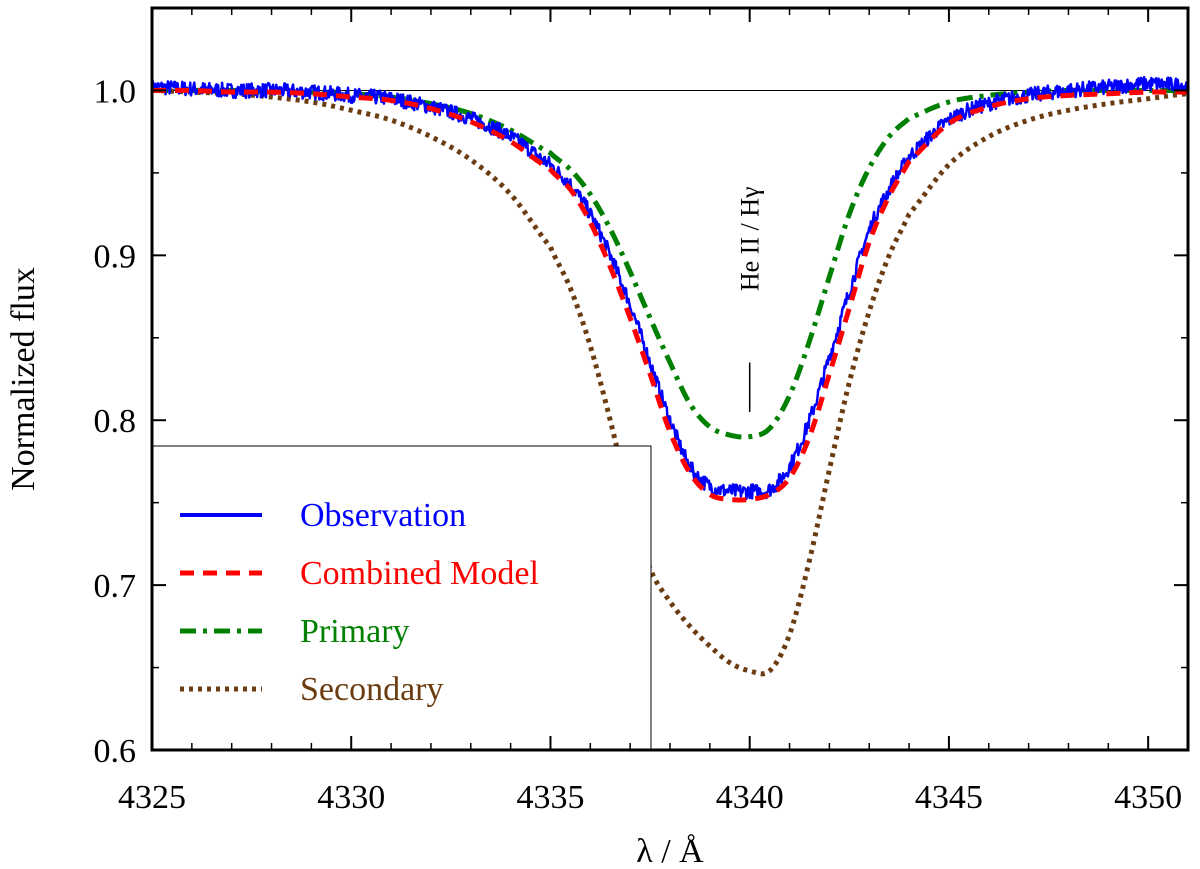 This screenshot has height=869, width=1200. Describe the element at coordinates (355, 631) in the screenshot. I see `legend-label-primary: Primary` at that location.